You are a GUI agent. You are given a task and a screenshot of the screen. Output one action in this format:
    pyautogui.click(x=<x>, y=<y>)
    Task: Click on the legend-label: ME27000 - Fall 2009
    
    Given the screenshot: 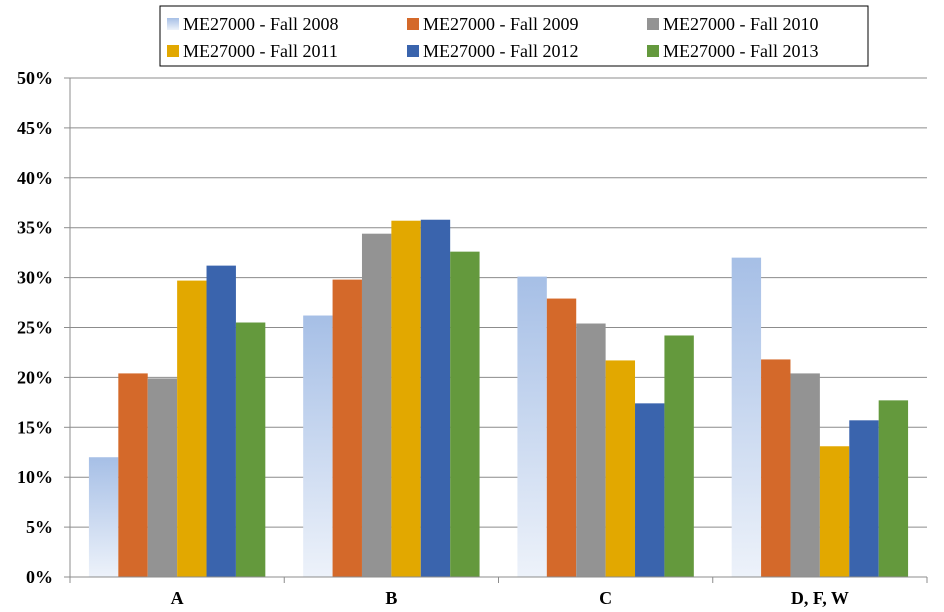 What is the action you would take?
    pyautogui.click(x=501, y=24)
    